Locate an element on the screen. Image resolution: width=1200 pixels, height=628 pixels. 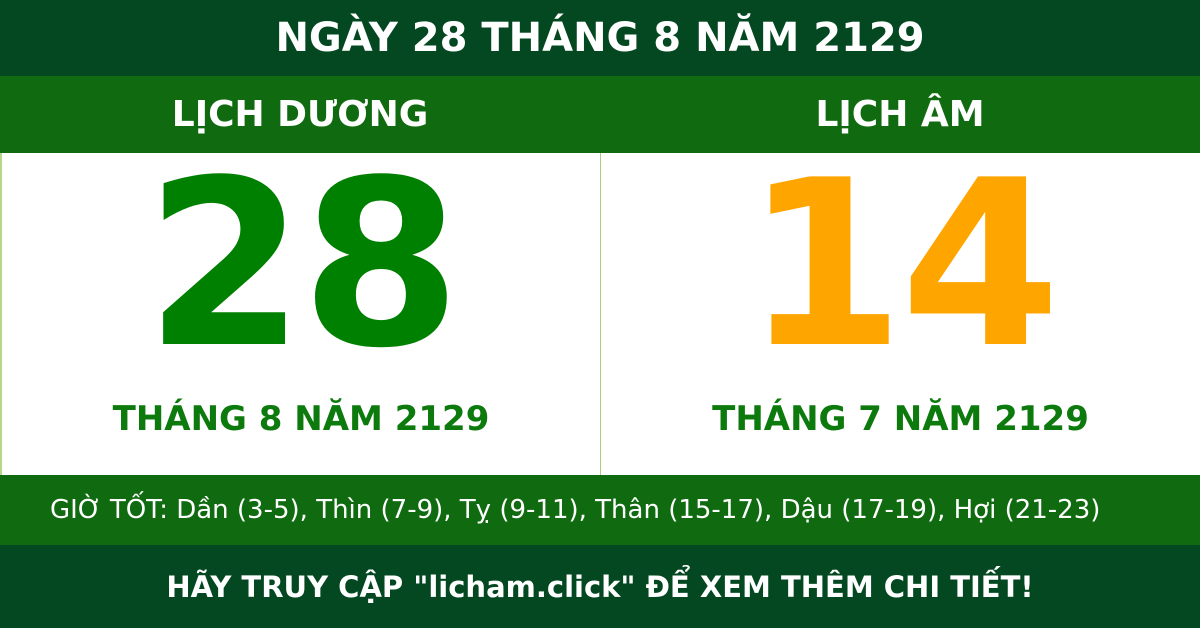
solar-day: 28 is located at coordinates (302, 265).